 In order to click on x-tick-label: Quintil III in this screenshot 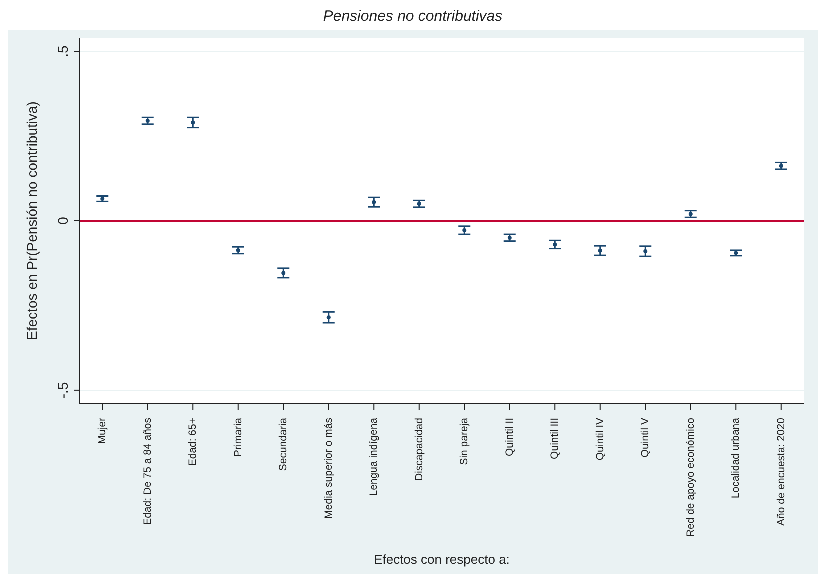, I will do `click(555, 439)`.